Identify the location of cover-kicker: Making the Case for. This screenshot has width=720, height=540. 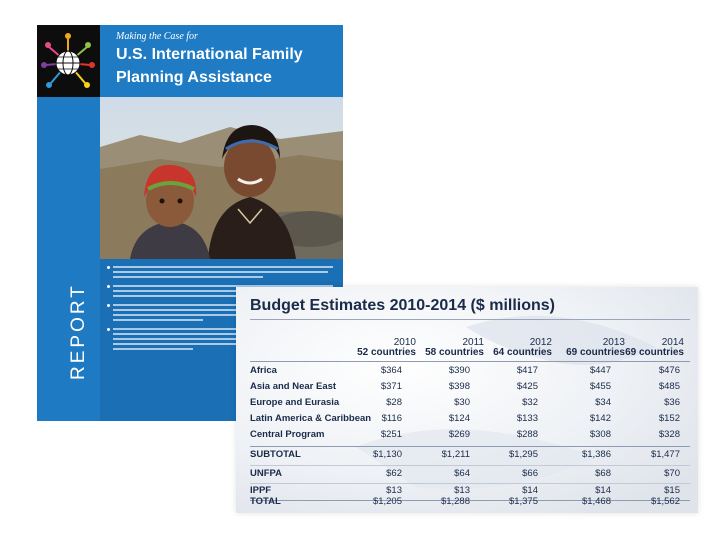
(157, 36).